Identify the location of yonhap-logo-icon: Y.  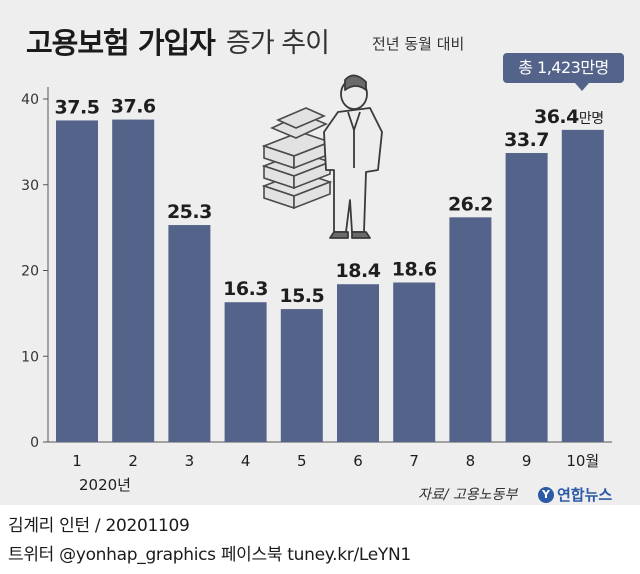
(546, 494).